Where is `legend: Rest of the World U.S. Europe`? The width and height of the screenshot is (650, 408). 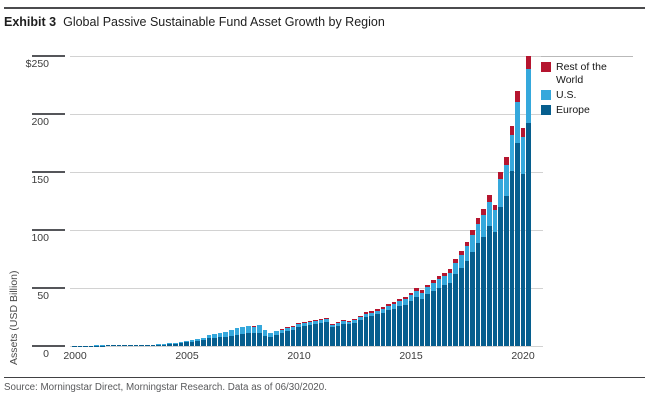 legend: Rest of the World U.S. Europe is located at coordinates (591, 87).